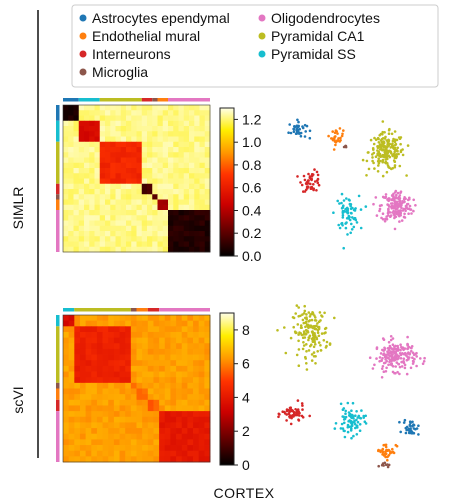 This screenshot has height=504, width=450. What do you see at coordinates (246, 397) in the screenshot?
I see `colorbar-tick-label: 4` at bounding box center [246, 397].